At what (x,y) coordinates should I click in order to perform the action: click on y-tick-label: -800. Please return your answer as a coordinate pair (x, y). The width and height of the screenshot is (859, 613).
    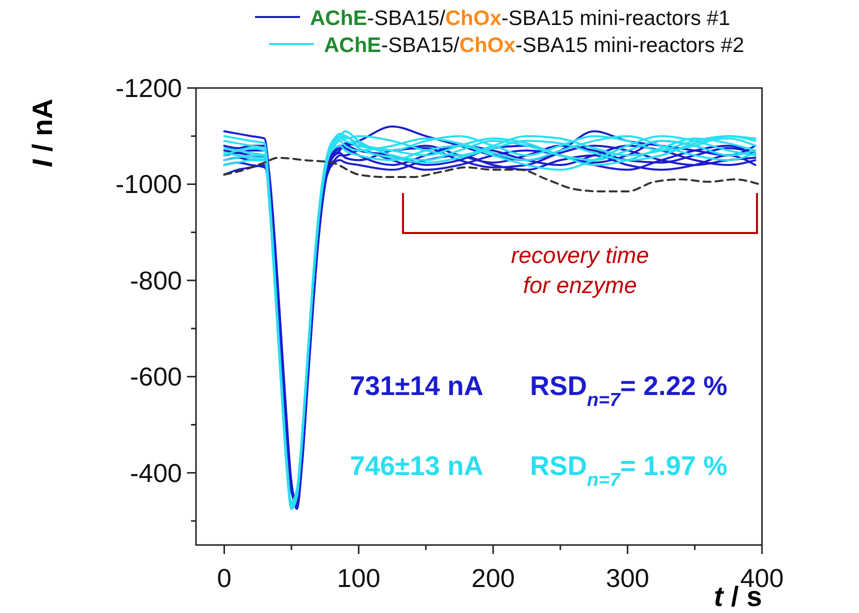
    Looking at the image, I should click on (156, 280).